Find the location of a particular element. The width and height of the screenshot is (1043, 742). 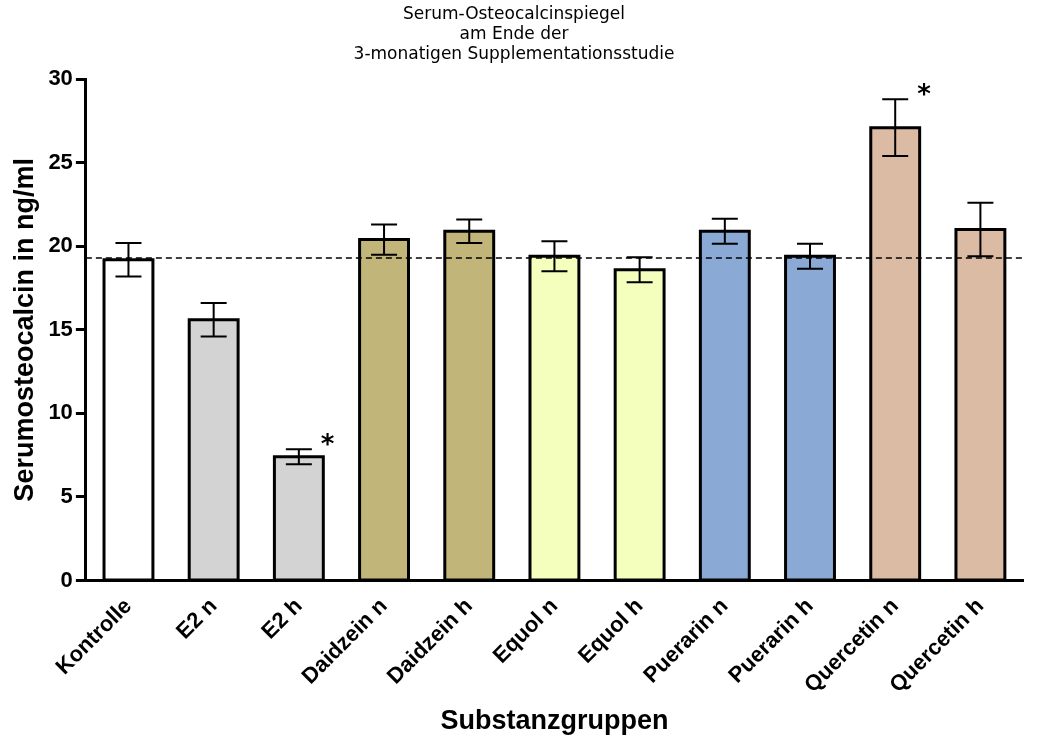

text: Serum-Osteocalcinspiegel is located at coordinates (514, 12).